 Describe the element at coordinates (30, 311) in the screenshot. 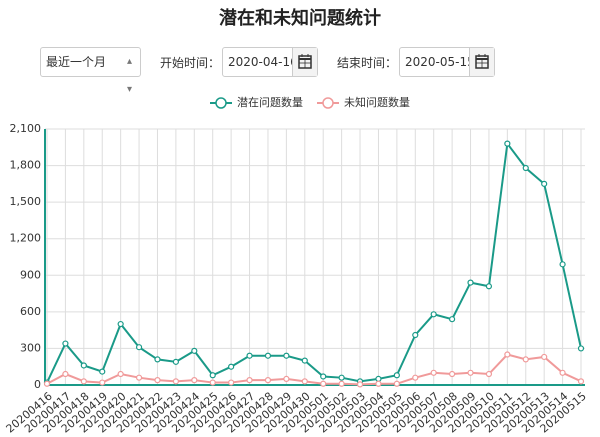

I see `y-tick-label: 600` at that location.